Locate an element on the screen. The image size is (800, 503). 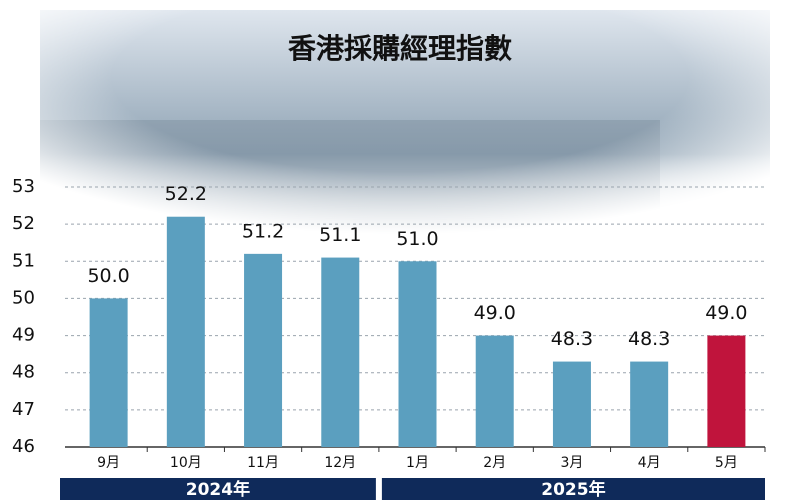
x-tick-label: 2月 is located at coordinates (494, 463).